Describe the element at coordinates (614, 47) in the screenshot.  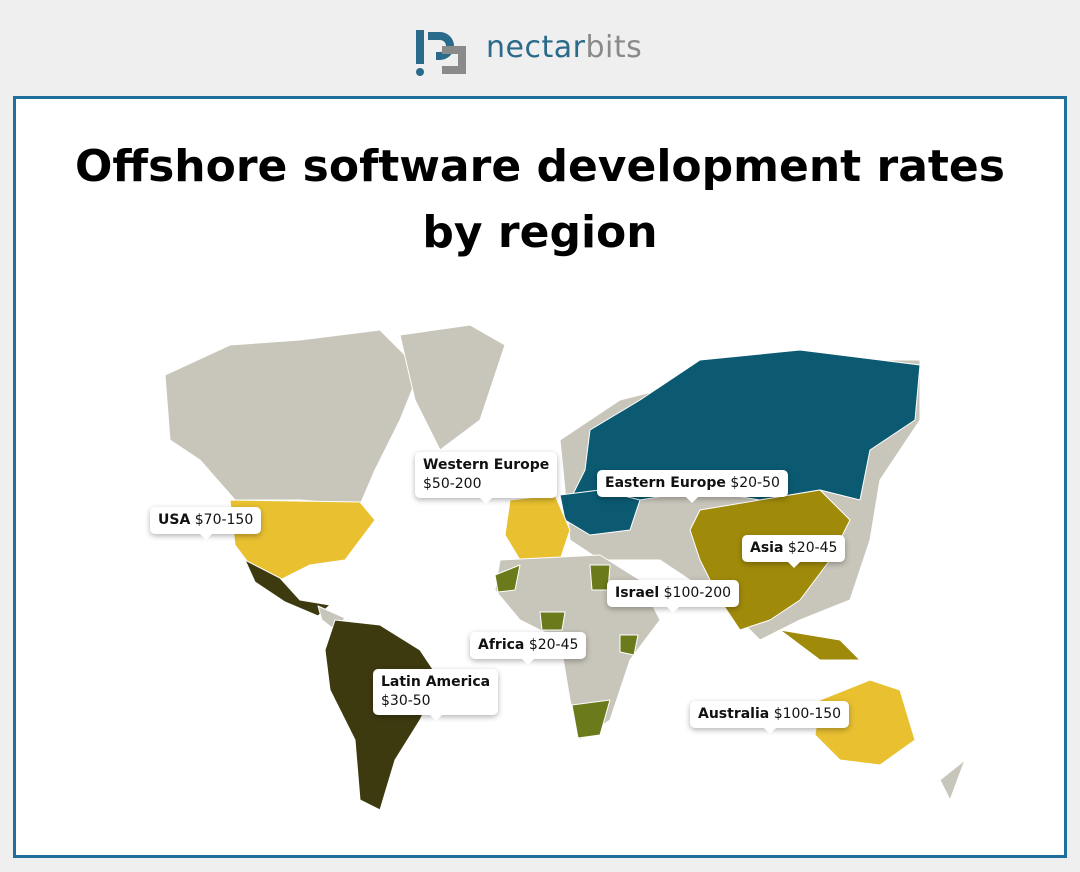
I see `logo-part: bits` at that location.